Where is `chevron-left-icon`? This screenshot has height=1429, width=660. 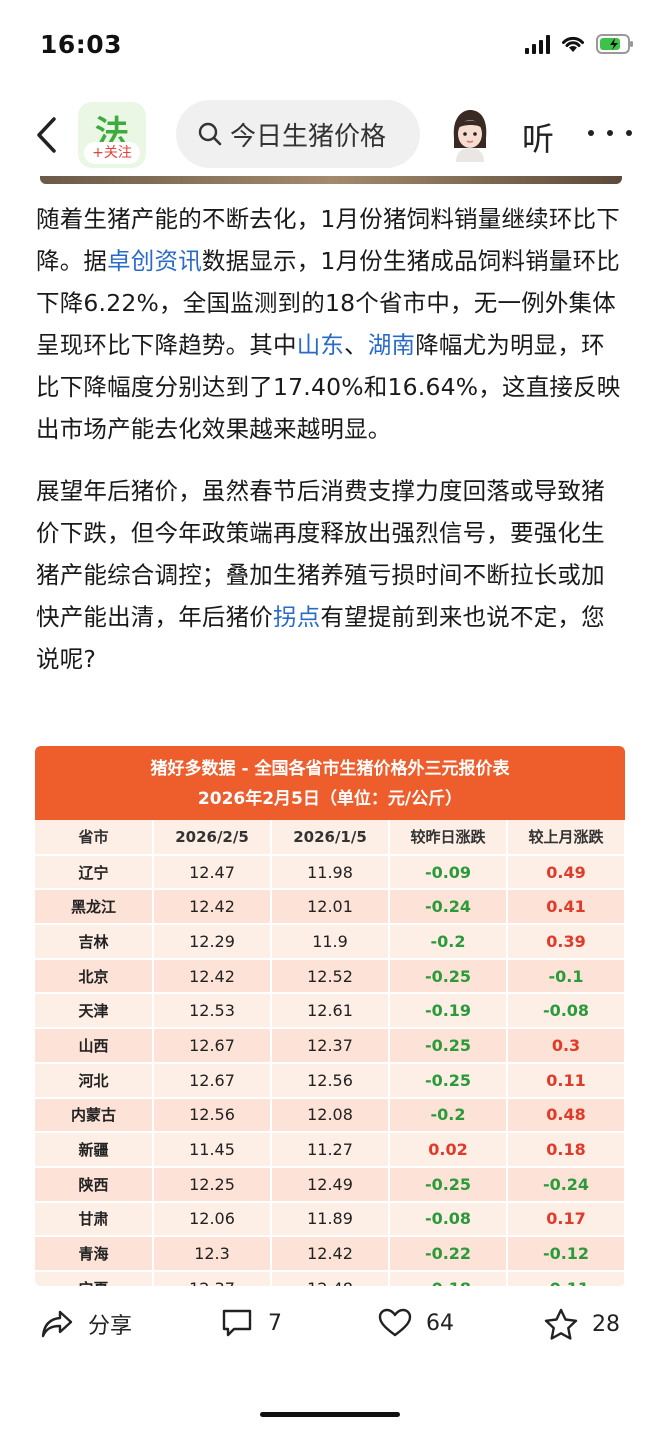
chevron-left-icon is located at coordinates (46, 135).